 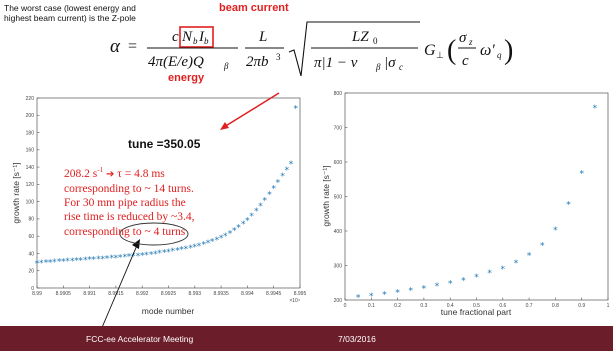 I want to click on formula-L: L, so click(x=262, y=37).